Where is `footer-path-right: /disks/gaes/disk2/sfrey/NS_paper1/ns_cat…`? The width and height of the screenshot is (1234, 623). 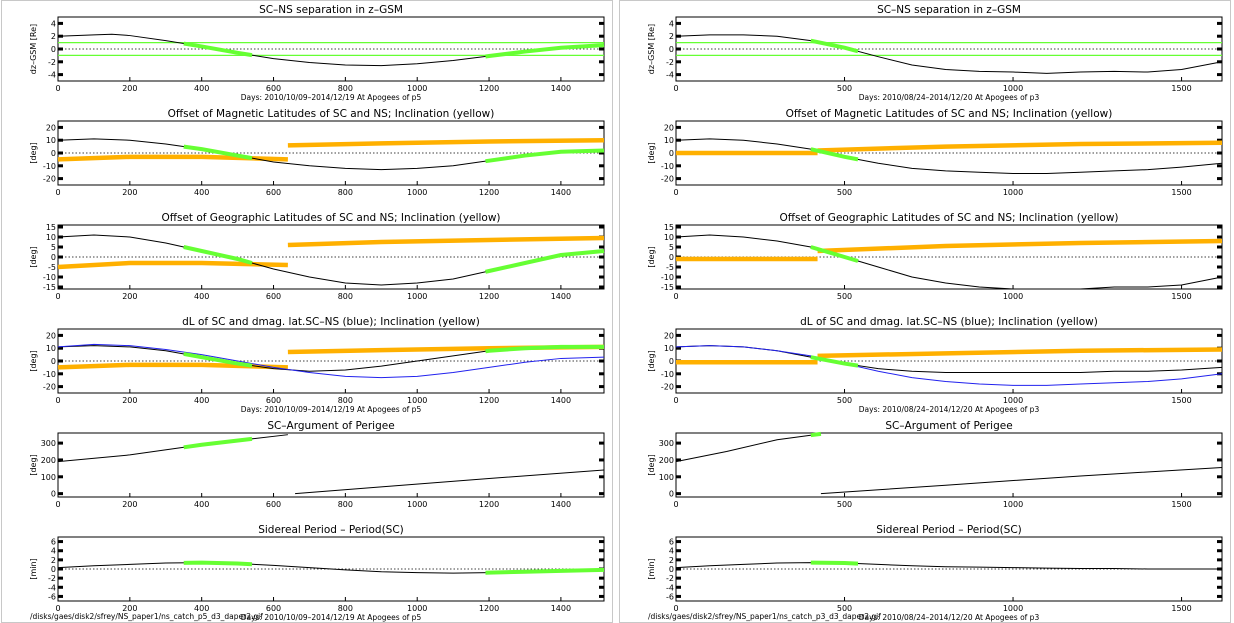
footer-path-right: /disks/gaes/disk2/sfrey/NS_paper1/ns_cat… is located at coordinates (764, 616).